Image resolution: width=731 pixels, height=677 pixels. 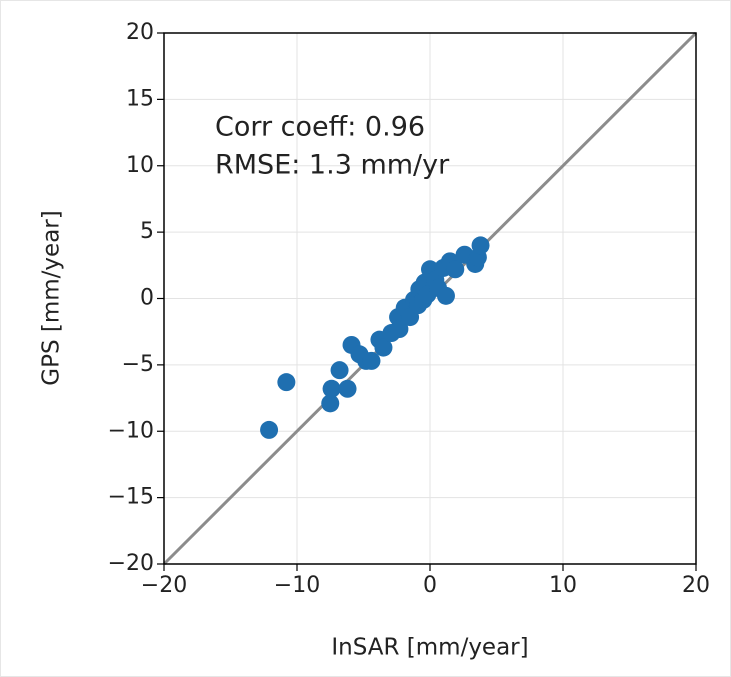 What do you see at coordinates (563, 585) in the screenshot?
I see `x-tick-label: 10` at bounding box center [563, 585].